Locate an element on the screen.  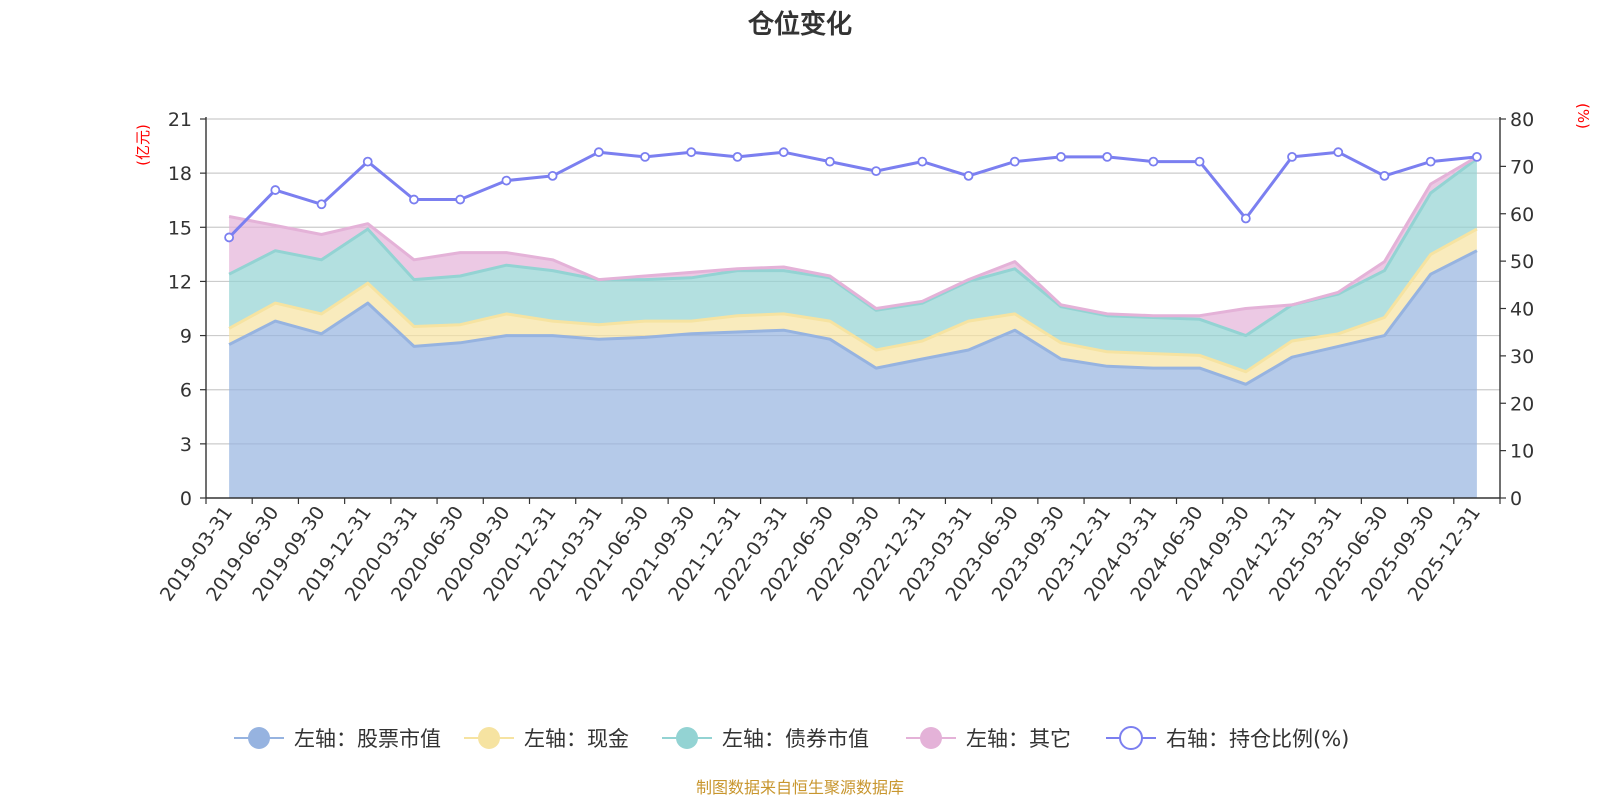
left-tick-label: 12 is located at coordinates (180, 282).